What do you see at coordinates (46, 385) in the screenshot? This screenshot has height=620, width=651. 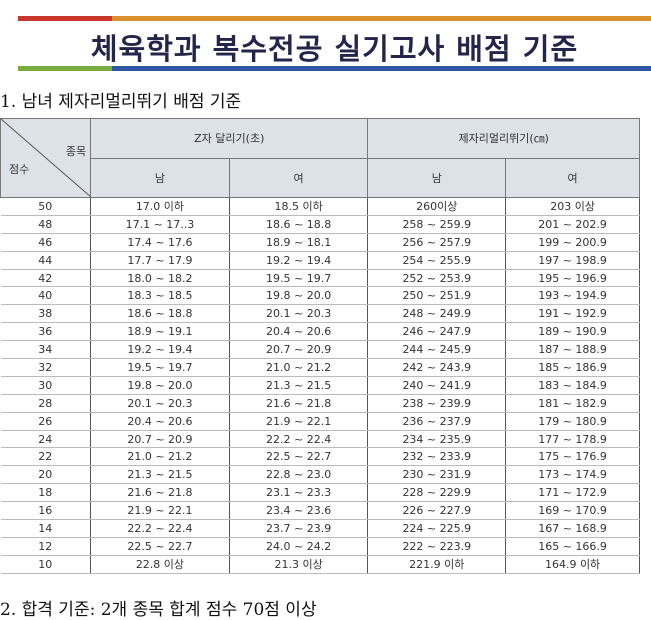 I see `score-cell: 30` at bounding box center [46, 385].